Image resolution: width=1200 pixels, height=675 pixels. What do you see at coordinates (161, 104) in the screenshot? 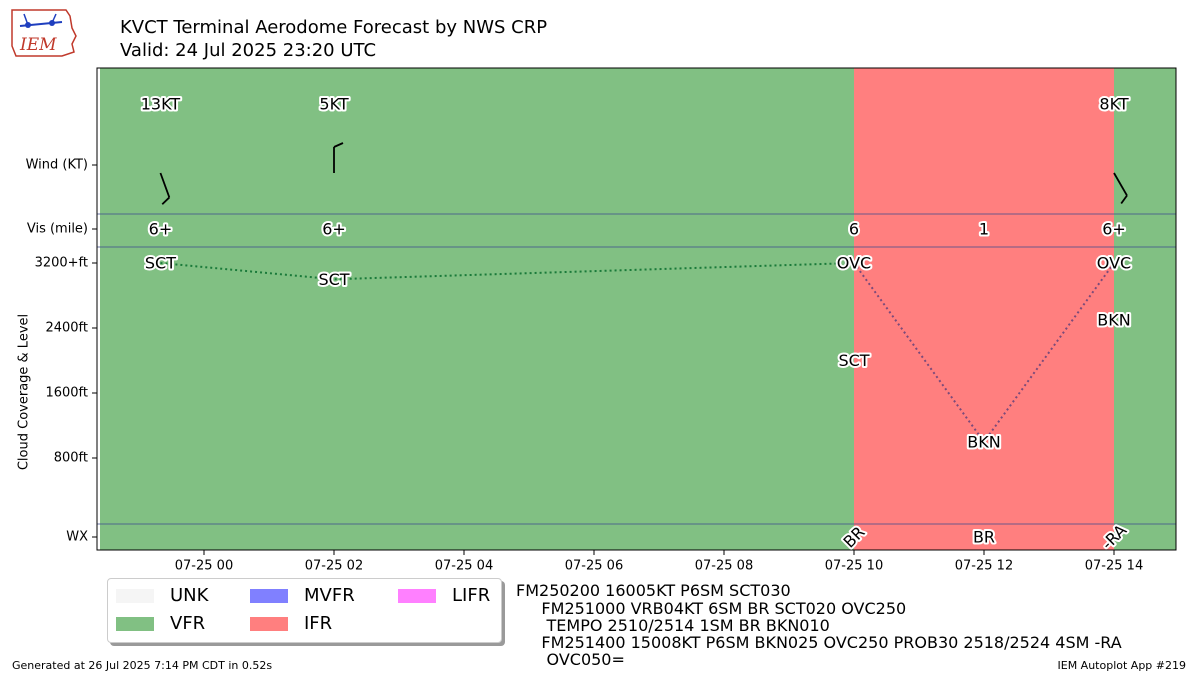
I see `wind-speed-label: 13KT` at bounding box center [161, 104].